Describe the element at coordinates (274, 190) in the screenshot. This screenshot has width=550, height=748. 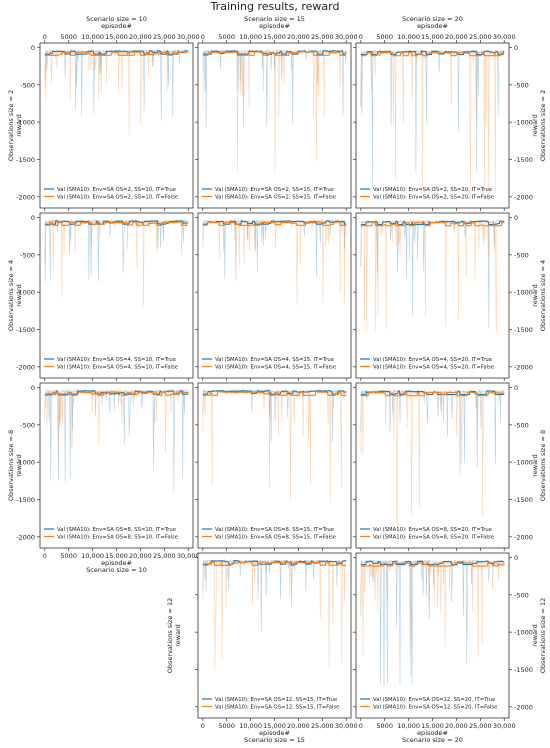
I see `legend-entry: Val (SMA10): Env=SA OS=2, SS=15, IT=True` at that location.